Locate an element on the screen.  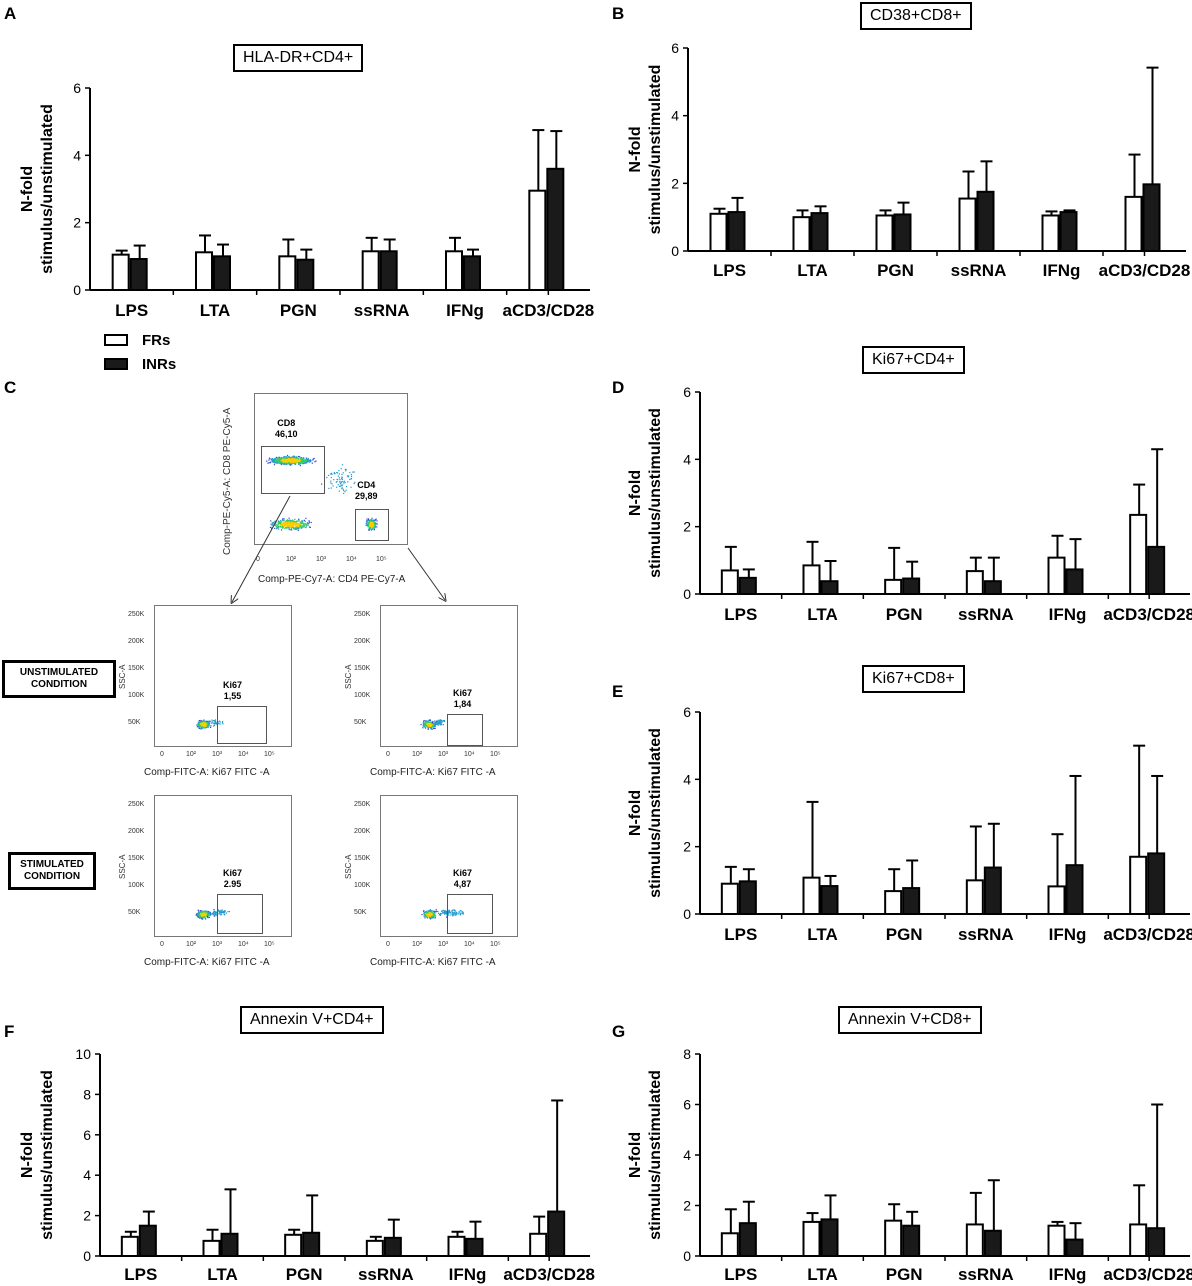
flow-ytick: 150K is located at coordinates (136, 858).